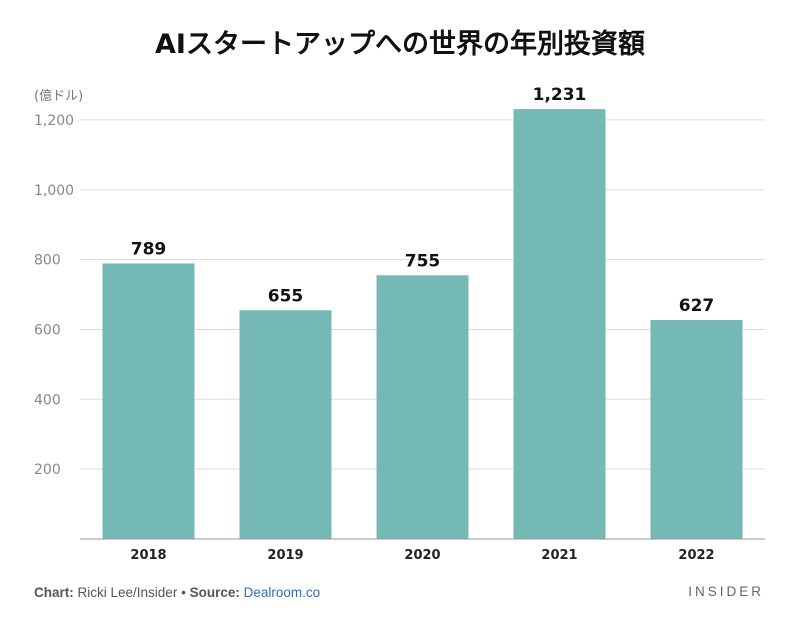 This screenshot has height=620, width=800. I want to click on y-tick-label: 1,000, so click(54, 191).